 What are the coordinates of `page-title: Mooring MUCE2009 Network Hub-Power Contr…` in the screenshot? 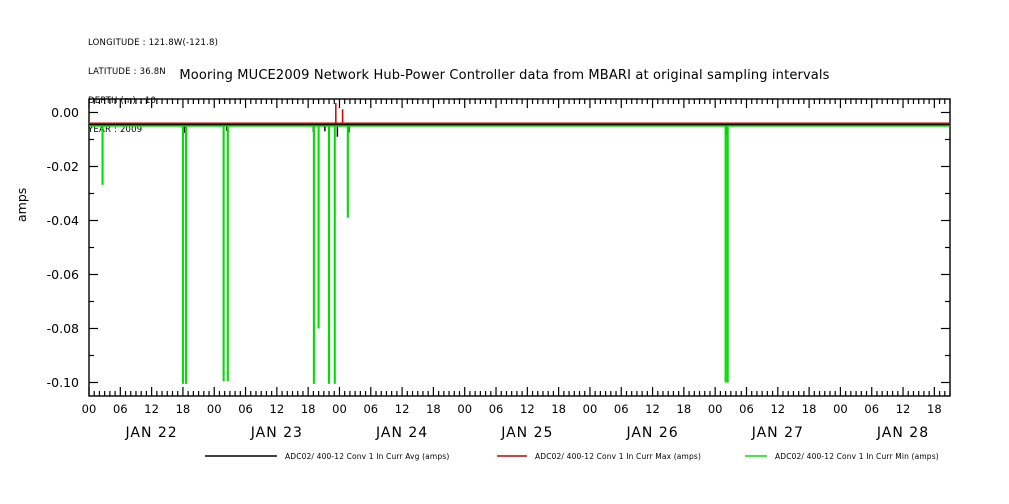 It's located at (504, 75).